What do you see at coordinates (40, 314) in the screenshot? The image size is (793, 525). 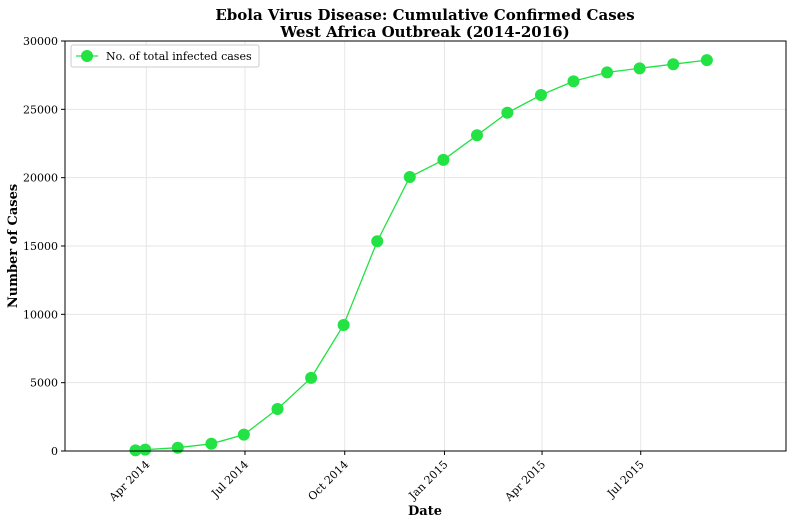 I see `y-tick-label: 10000` at bounding box center [40, 314].